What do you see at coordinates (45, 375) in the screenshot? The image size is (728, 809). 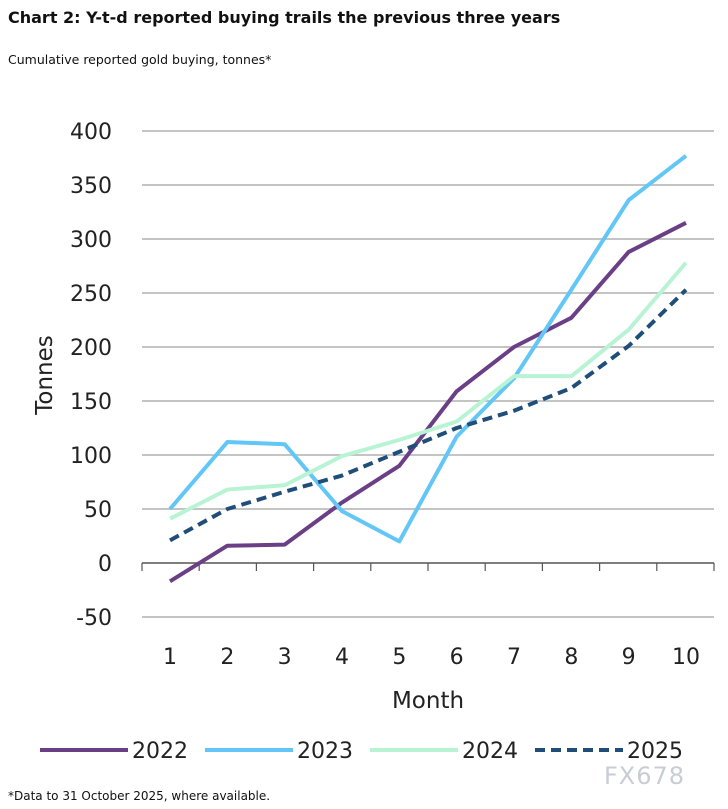 I see `y-axis-title: Tonnes` at bounding box center [45, 375].